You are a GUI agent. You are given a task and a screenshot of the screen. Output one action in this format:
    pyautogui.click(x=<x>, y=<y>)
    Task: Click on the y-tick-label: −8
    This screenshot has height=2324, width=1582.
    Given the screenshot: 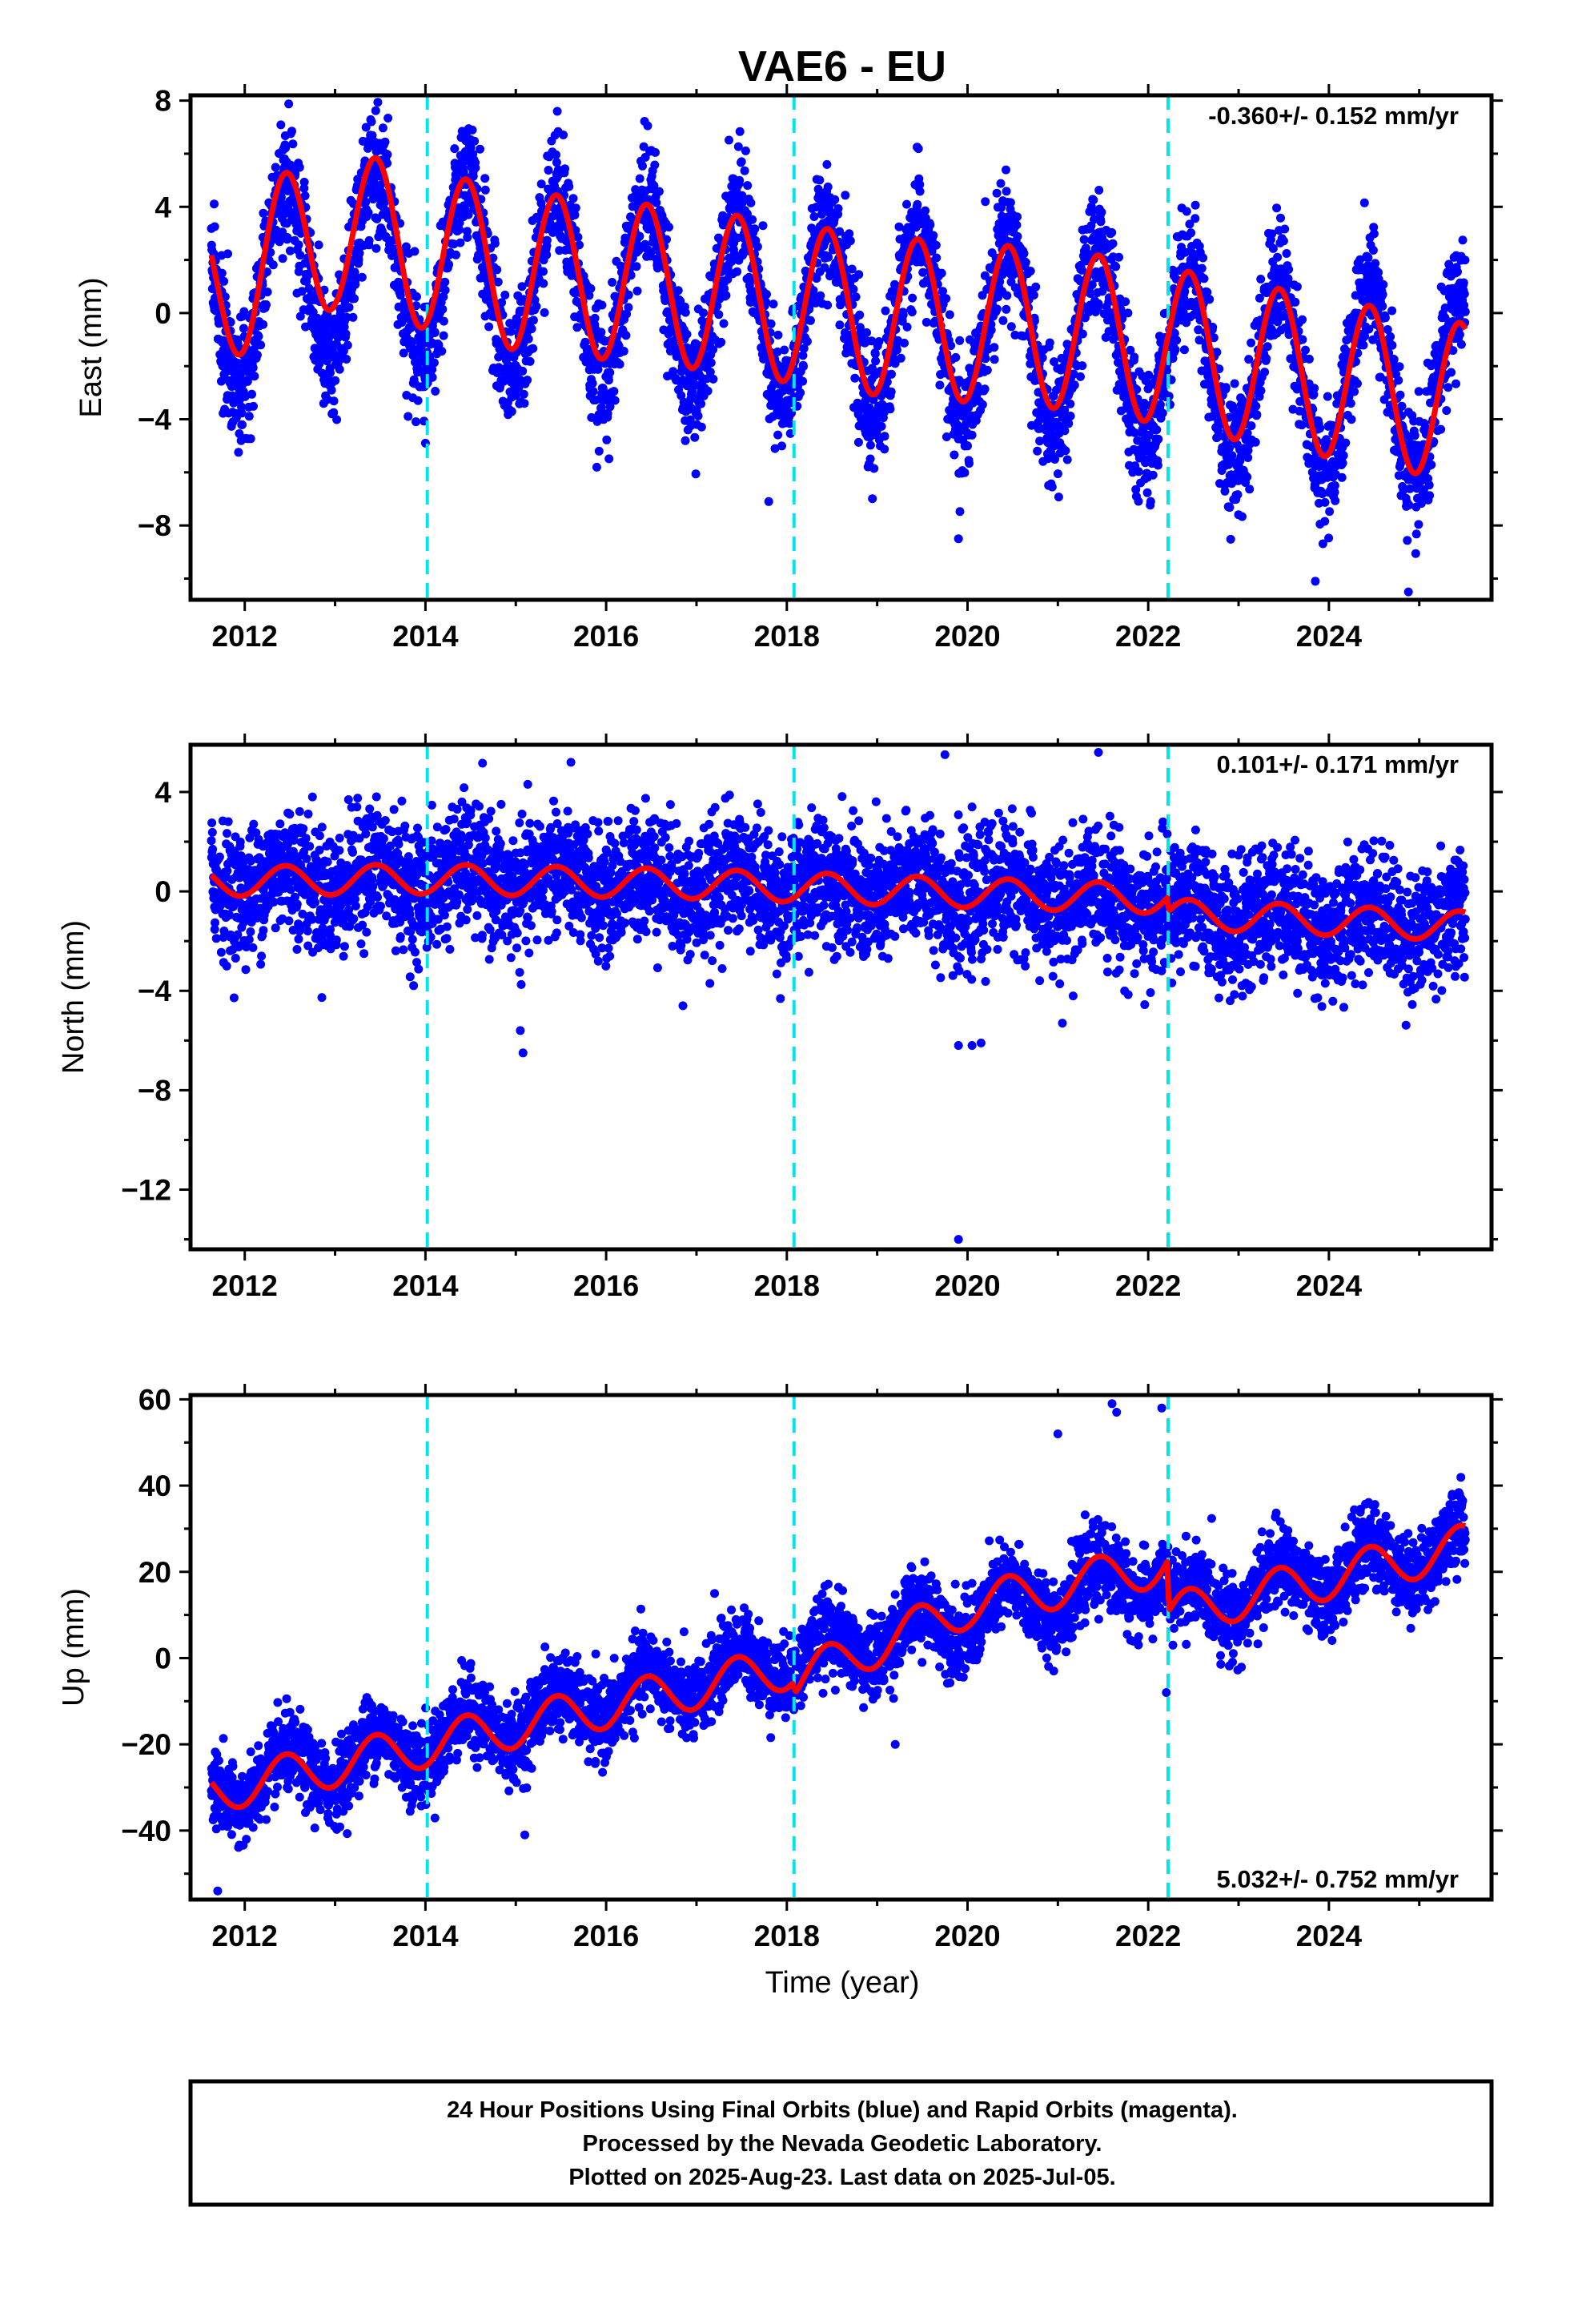 What is the action you would take?
    pyautogui.click(x=154, y=525)
    